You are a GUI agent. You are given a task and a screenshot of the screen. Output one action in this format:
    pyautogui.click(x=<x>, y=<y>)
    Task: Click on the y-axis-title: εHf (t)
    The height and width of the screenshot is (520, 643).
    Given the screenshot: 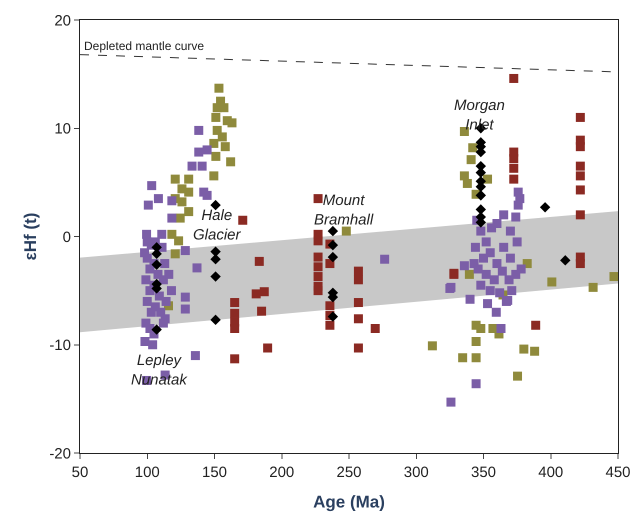 What is the action you would take?
    pyautogui.click(x=30, y=236)
    